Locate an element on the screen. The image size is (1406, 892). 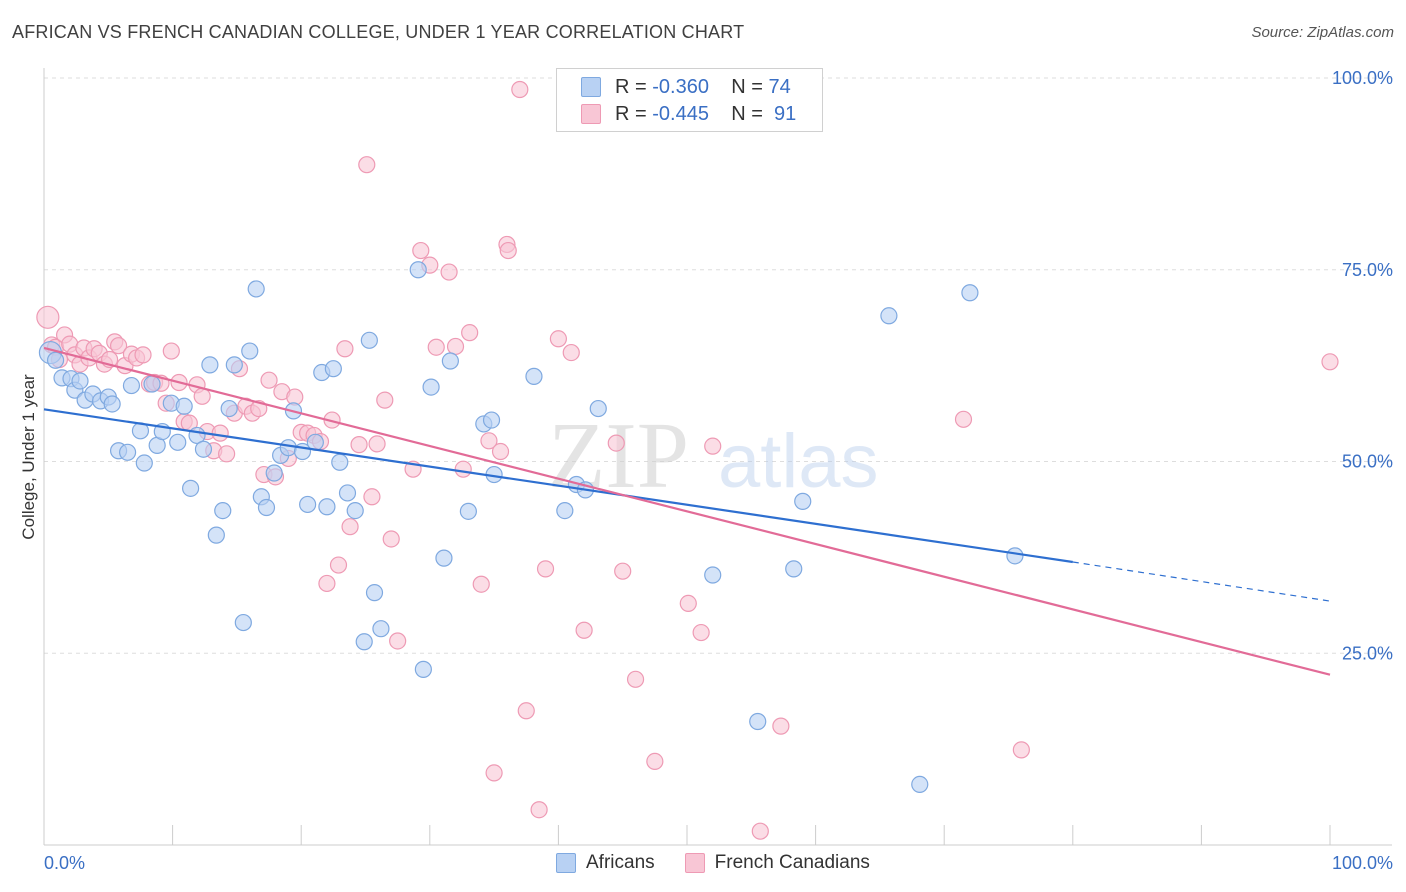
y-tick-label: 25.0% is located at coordinates (1367, 653).